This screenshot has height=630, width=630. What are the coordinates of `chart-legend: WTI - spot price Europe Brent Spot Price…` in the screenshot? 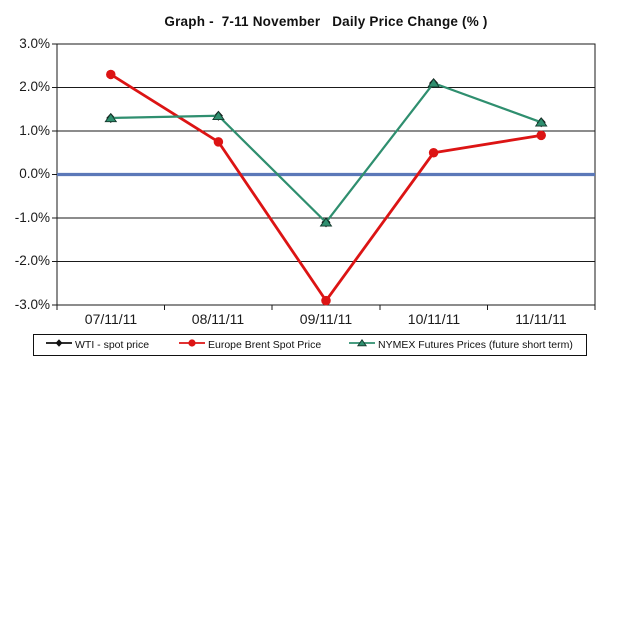 It's located at (310, 345).